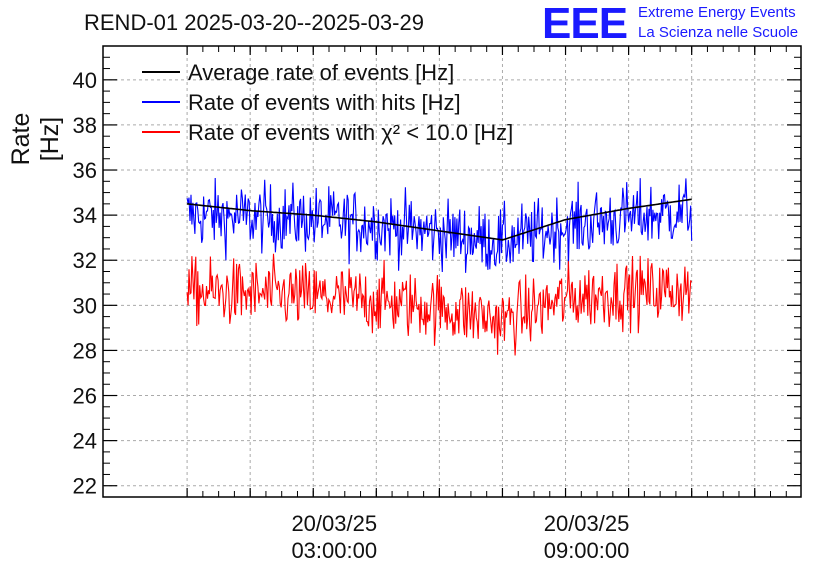 The width and height of the screenshot is (836, 572). Describe the element at coordinates (350, 132) in the screenshot. I see `legend-entry-2: Rate of events with χ² < 10.0 [Hz]` at that location.